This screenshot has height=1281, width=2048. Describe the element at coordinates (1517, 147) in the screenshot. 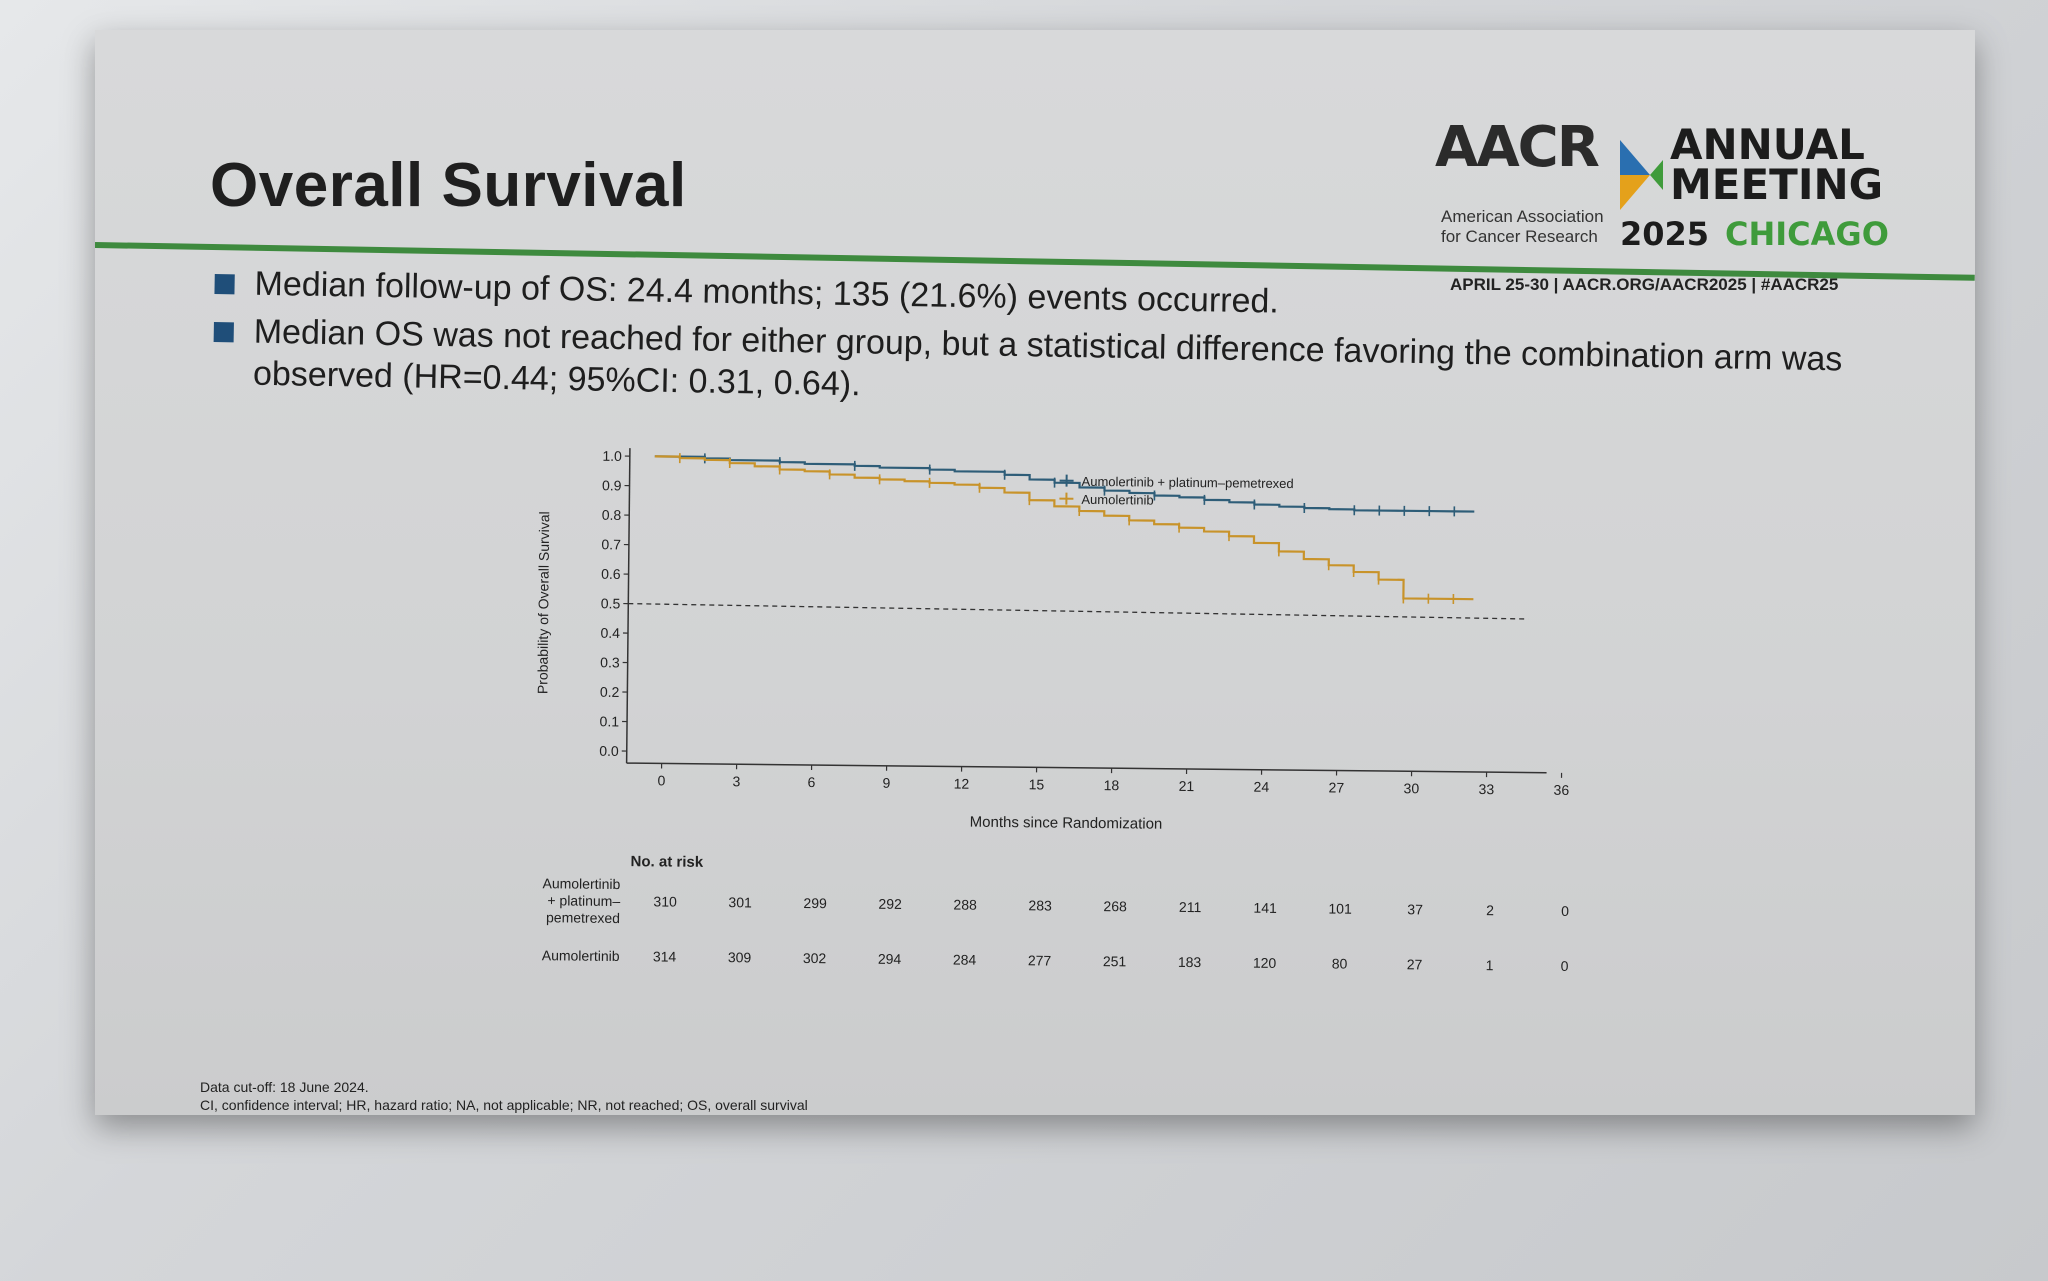

I see `aacr-wordmark: AACR` at that location.